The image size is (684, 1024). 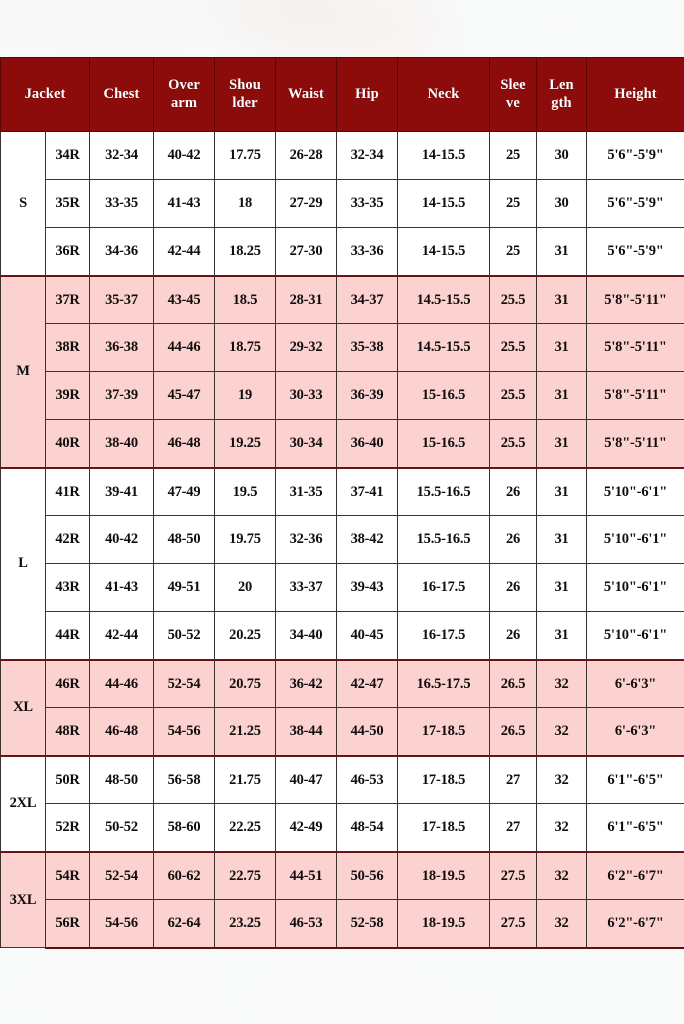 I want to click on cell-neck: 14-15.5, so click(x=443, y=203).